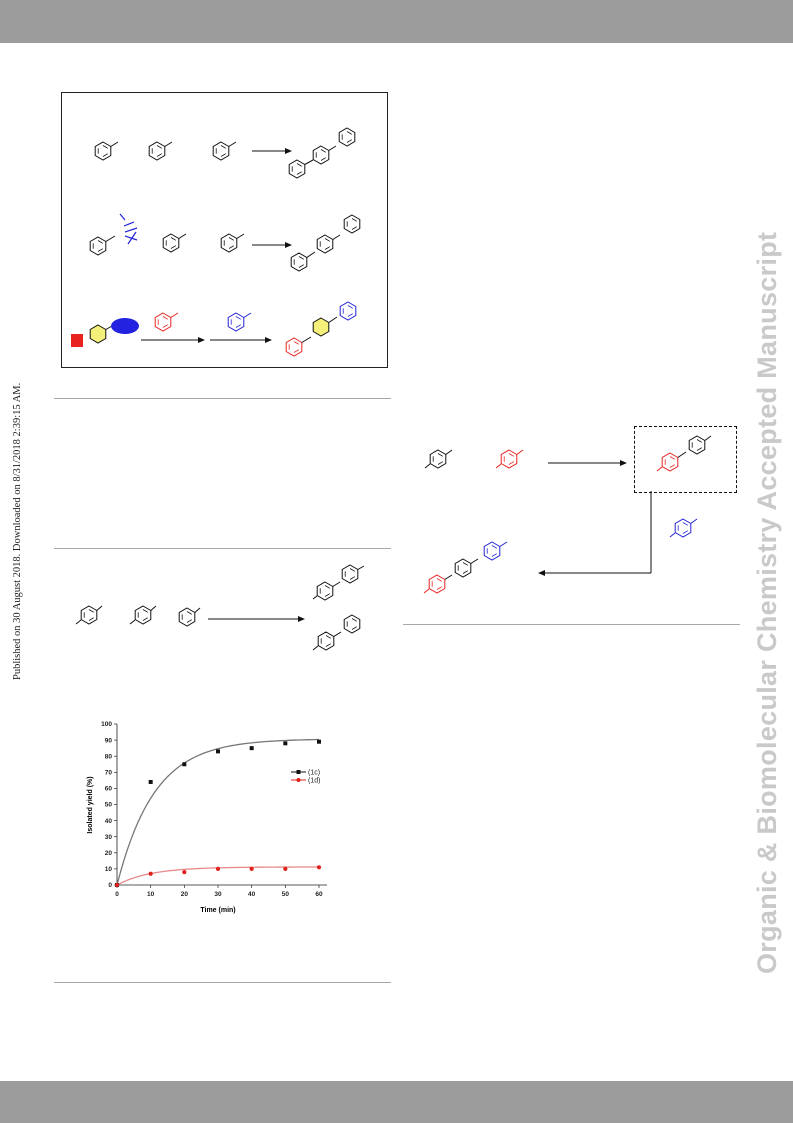 Image resolution: width=793 pixels, height=1123 pixels. I want to click on y-tick-label: 70, so click(109, 773).